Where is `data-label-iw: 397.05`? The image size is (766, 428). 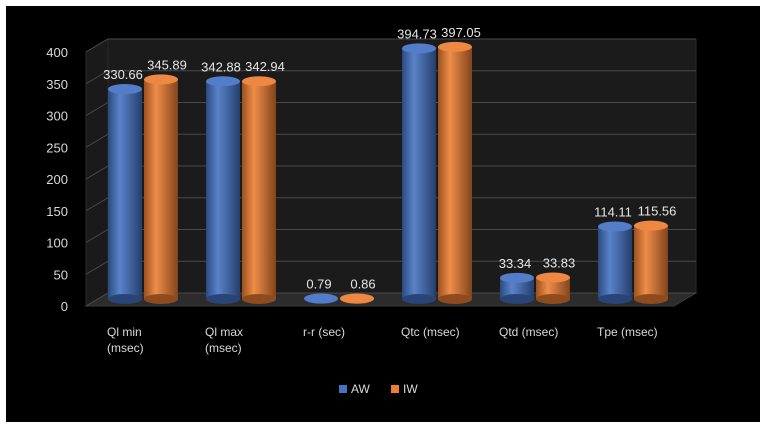 data-label-iw: 397.05 is located at coordinates (461, 32).